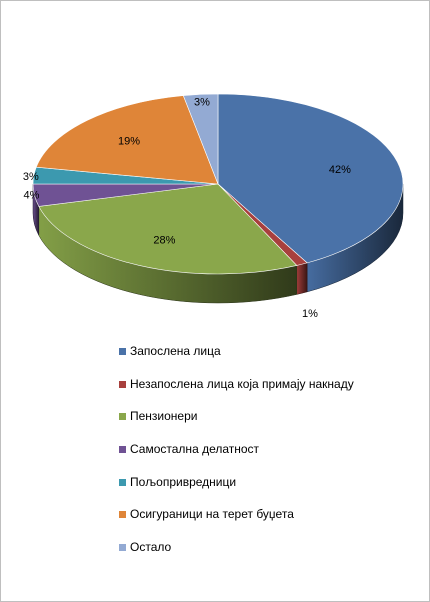 The image size is (430, 602). What do you see at coordinates (164, 240) in the screenshot?
I see `pie-data-label: 28%` at bounding box center [164, 240].